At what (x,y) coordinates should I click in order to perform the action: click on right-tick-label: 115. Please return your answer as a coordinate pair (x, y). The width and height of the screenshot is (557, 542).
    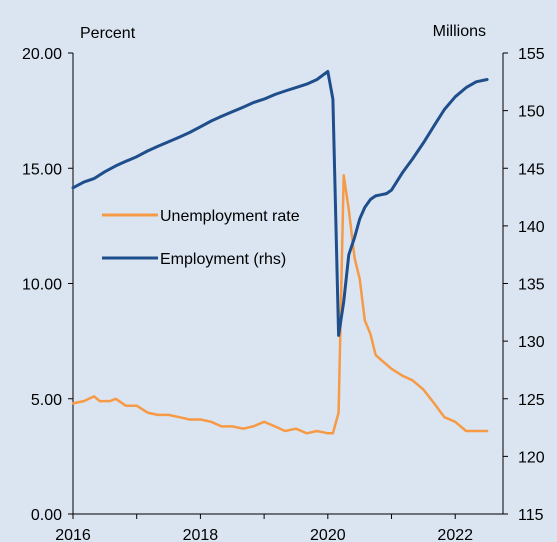
    Looking at the image, I should click on (531, 515).